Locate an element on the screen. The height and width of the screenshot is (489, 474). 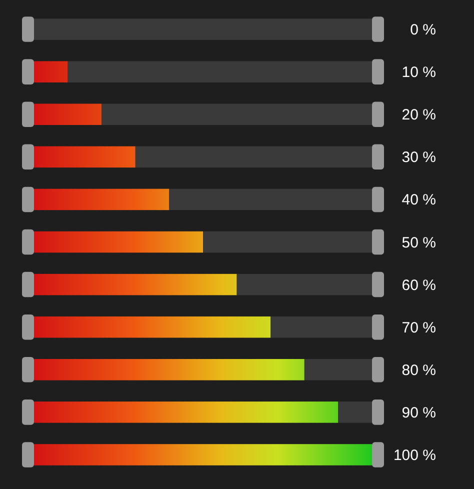
y-tick-label: 30 % is located at coordinates (419, 157).